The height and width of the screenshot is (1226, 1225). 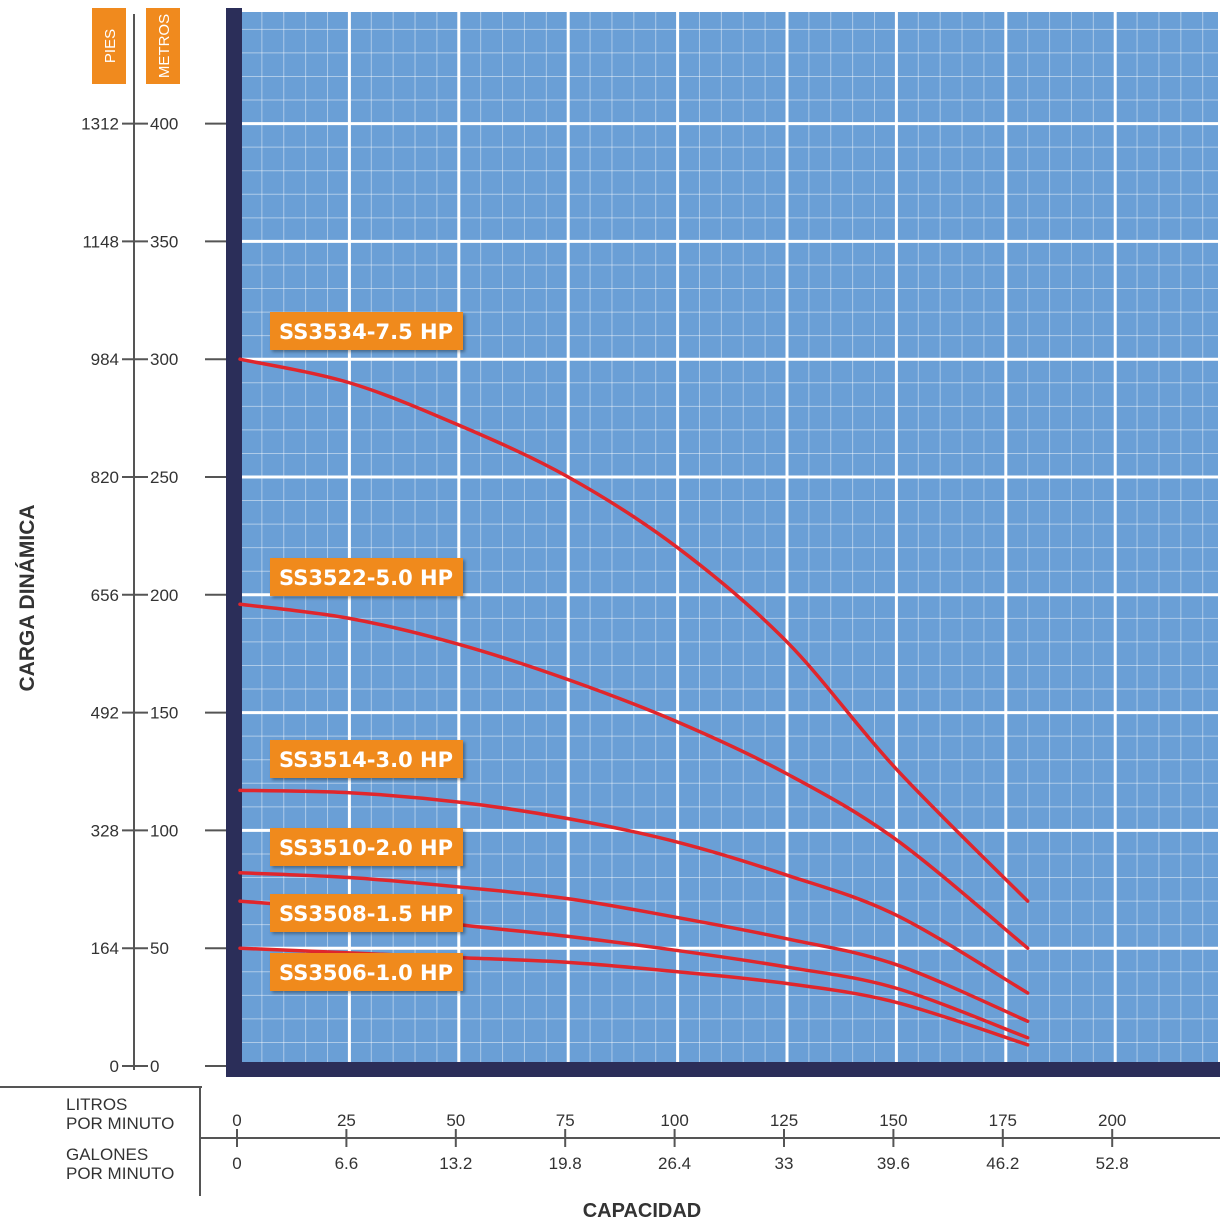 I want to click on x-tick: 75 19.8, so click(x=565, y=1142).